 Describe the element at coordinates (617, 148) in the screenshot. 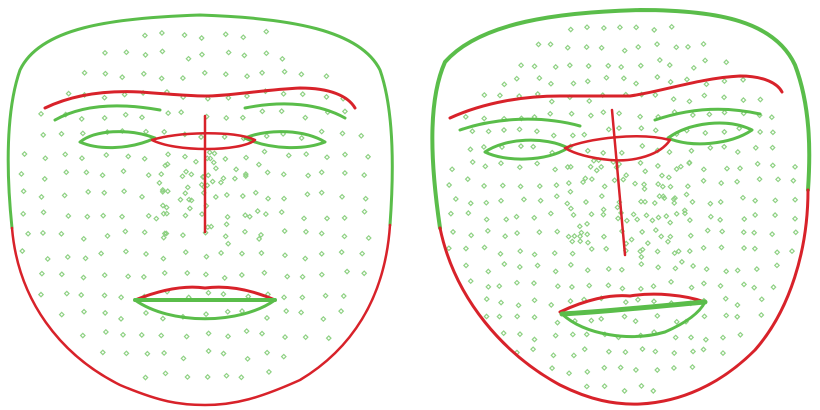

I see `nose-bridge-triangle` at that location.